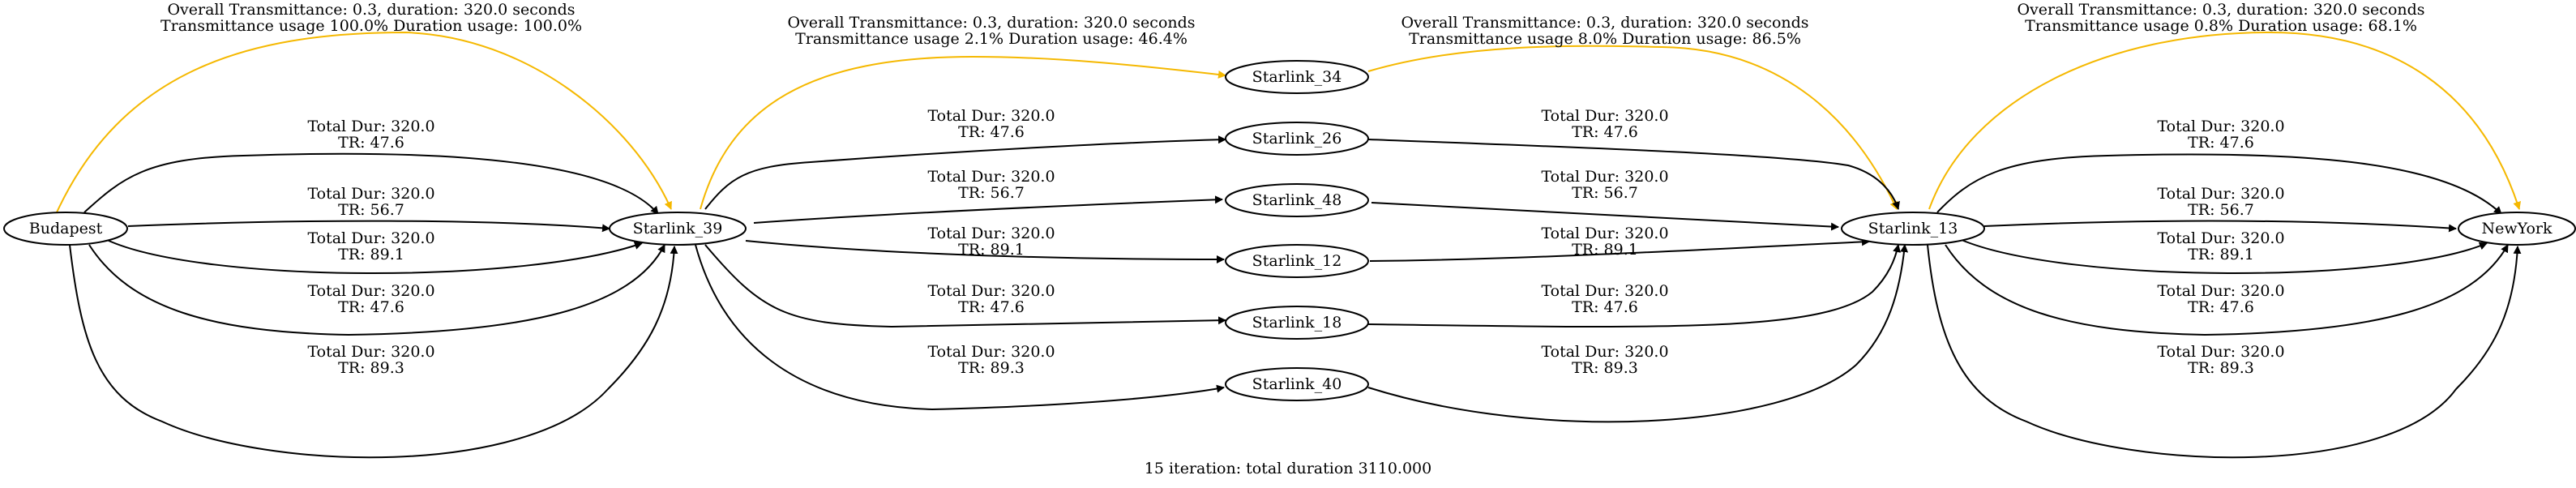 The image size is (2576, 488). I want to click on edge-label-starlink13-newyork-4: Total Dur: 320.0 TR: 47.6, so click(2220, 299).